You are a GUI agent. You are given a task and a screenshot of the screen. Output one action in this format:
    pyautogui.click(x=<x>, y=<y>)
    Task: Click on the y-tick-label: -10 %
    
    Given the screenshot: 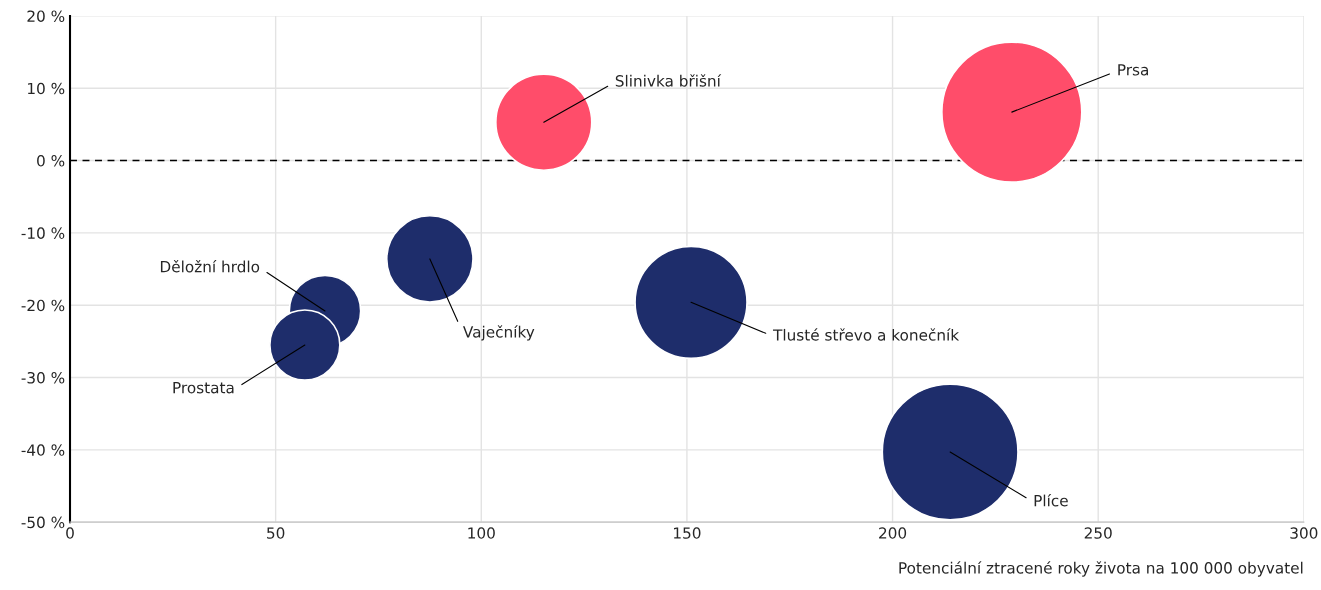 What is the action you would take?
    pyautogui.click(x=43, y=233)
    